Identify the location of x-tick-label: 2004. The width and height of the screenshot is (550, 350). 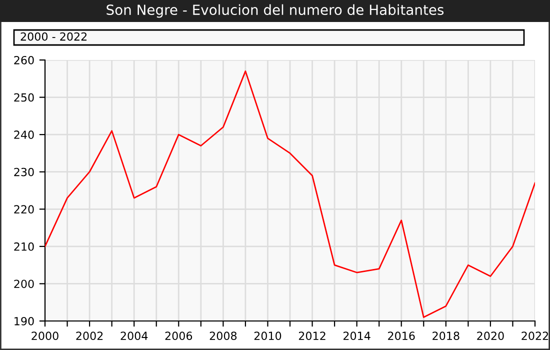
(134, 336).